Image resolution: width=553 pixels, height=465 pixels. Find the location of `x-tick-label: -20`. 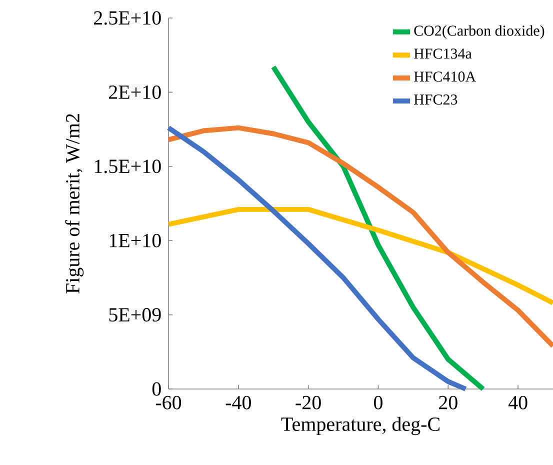

x-tick-label: -20 is located at coordinates (308, 403).